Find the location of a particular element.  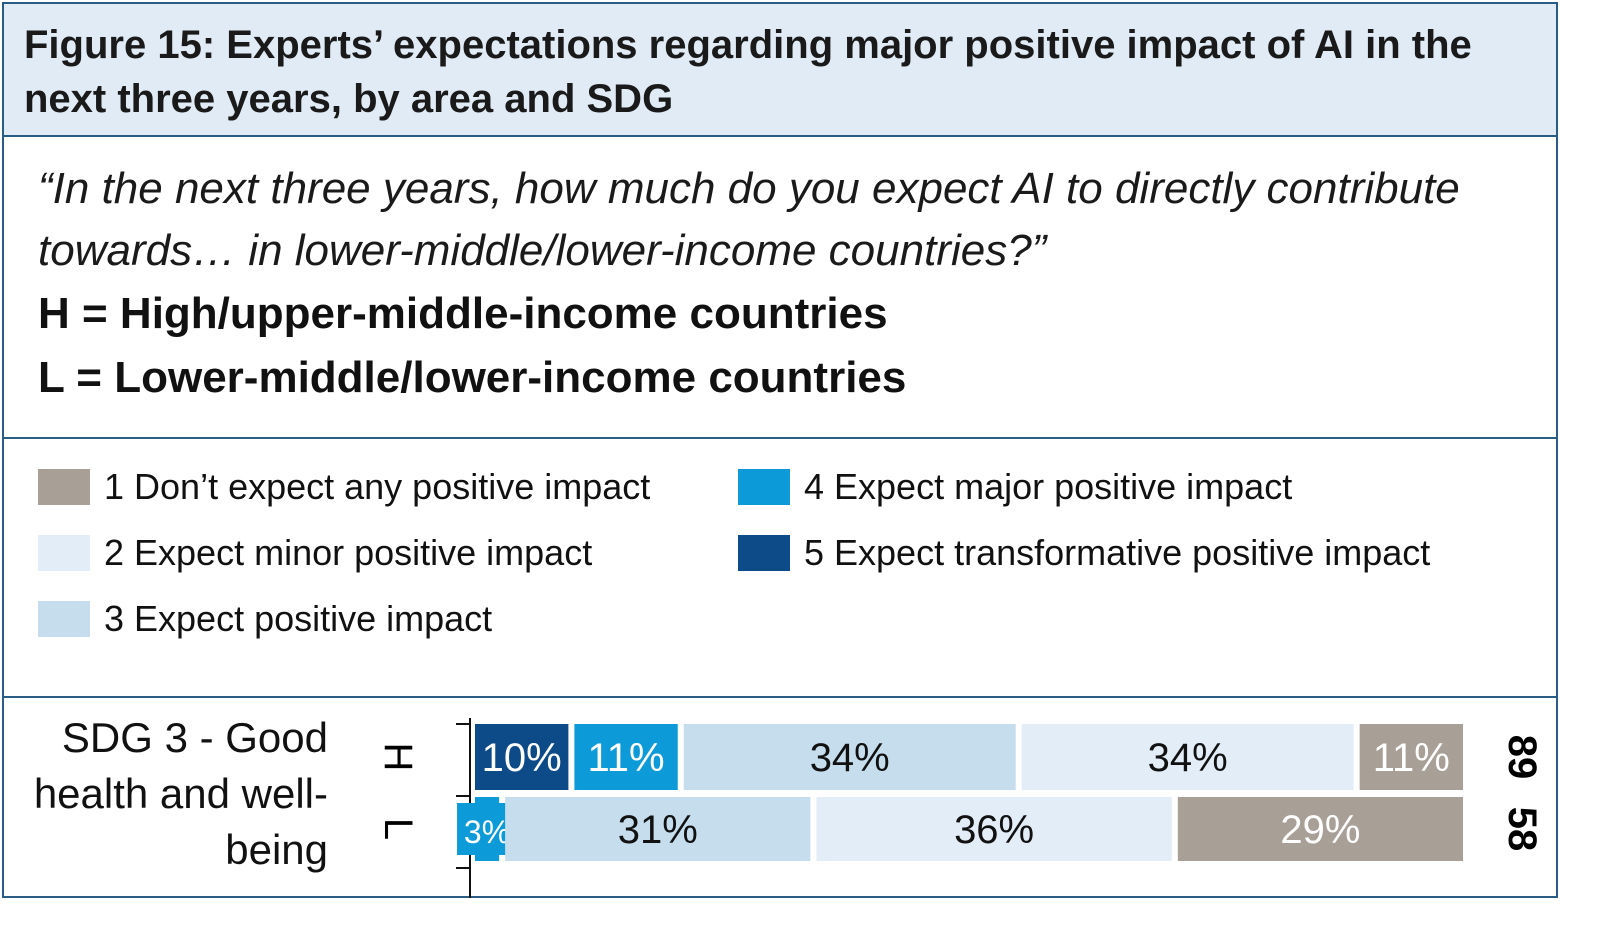

definition-h: H = High/upper-middle-income countries is located at coordinates (463, 313).